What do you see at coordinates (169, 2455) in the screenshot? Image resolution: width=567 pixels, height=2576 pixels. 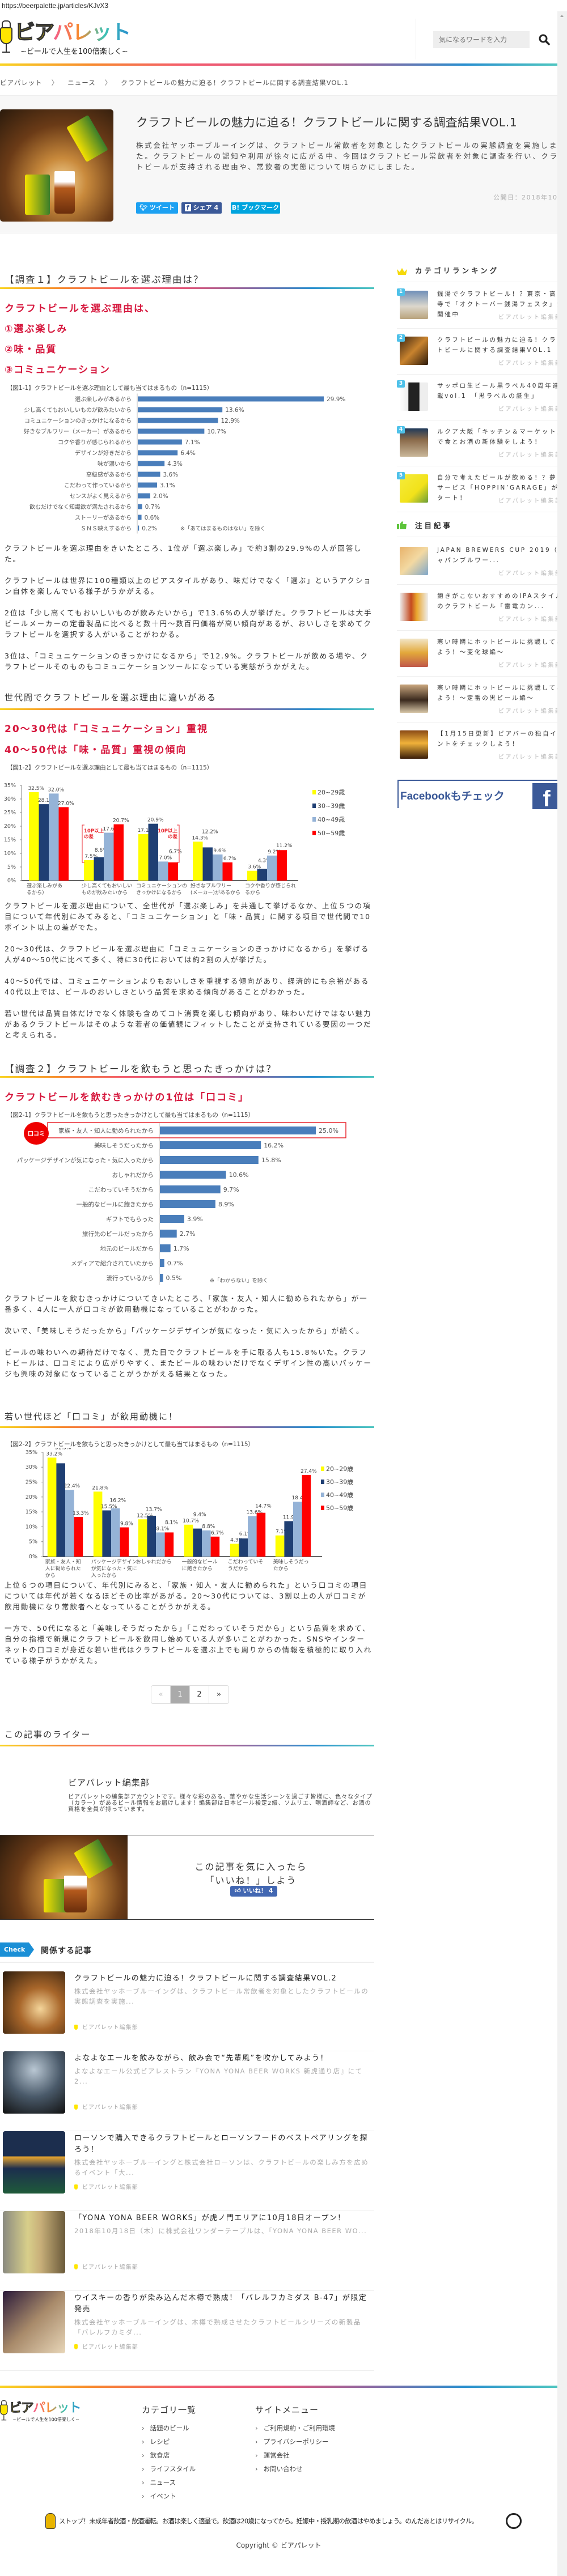 I see `footer-category-link: › 飲食店` at bounding box center [169, 2455].